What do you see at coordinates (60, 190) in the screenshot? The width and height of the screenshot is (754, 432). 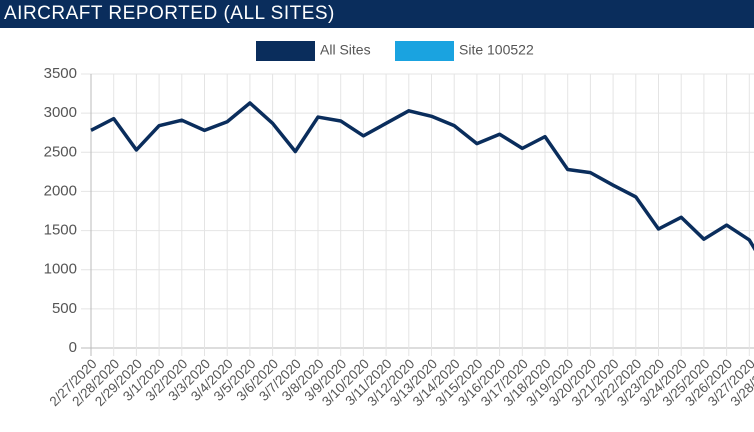 I see `y-tick-label: 2000` at bounding box center [60, 190].